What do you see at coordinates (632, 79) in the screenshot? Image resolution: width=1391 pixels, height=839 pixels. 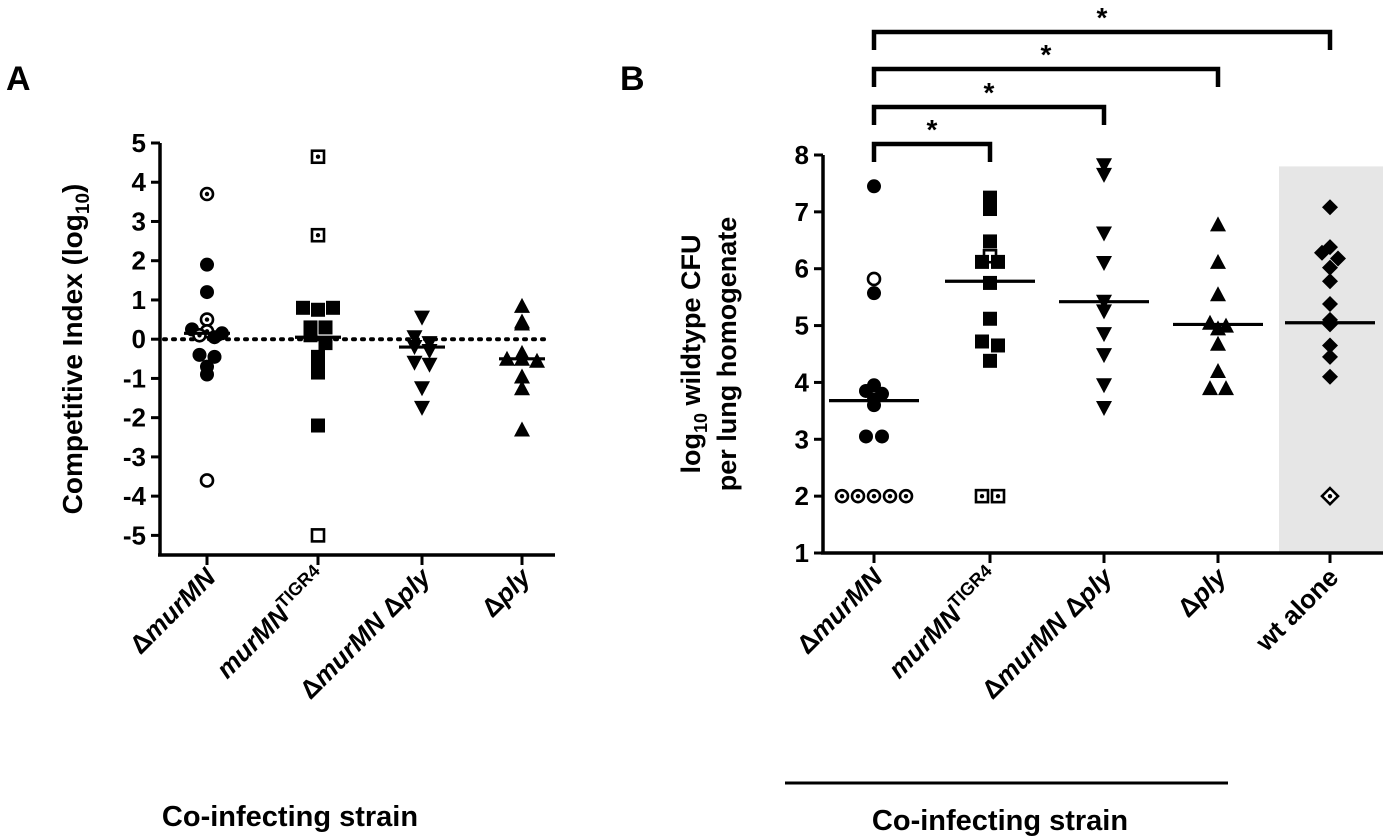 I see `panel-label-b: B` at bounding box center [632, 79].